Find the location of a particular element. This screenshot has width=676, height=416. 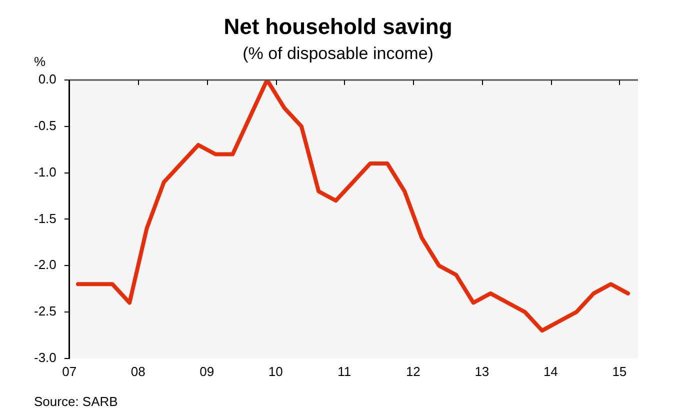

y-tick-label: -1.0 is located at coordinates (45, 172).